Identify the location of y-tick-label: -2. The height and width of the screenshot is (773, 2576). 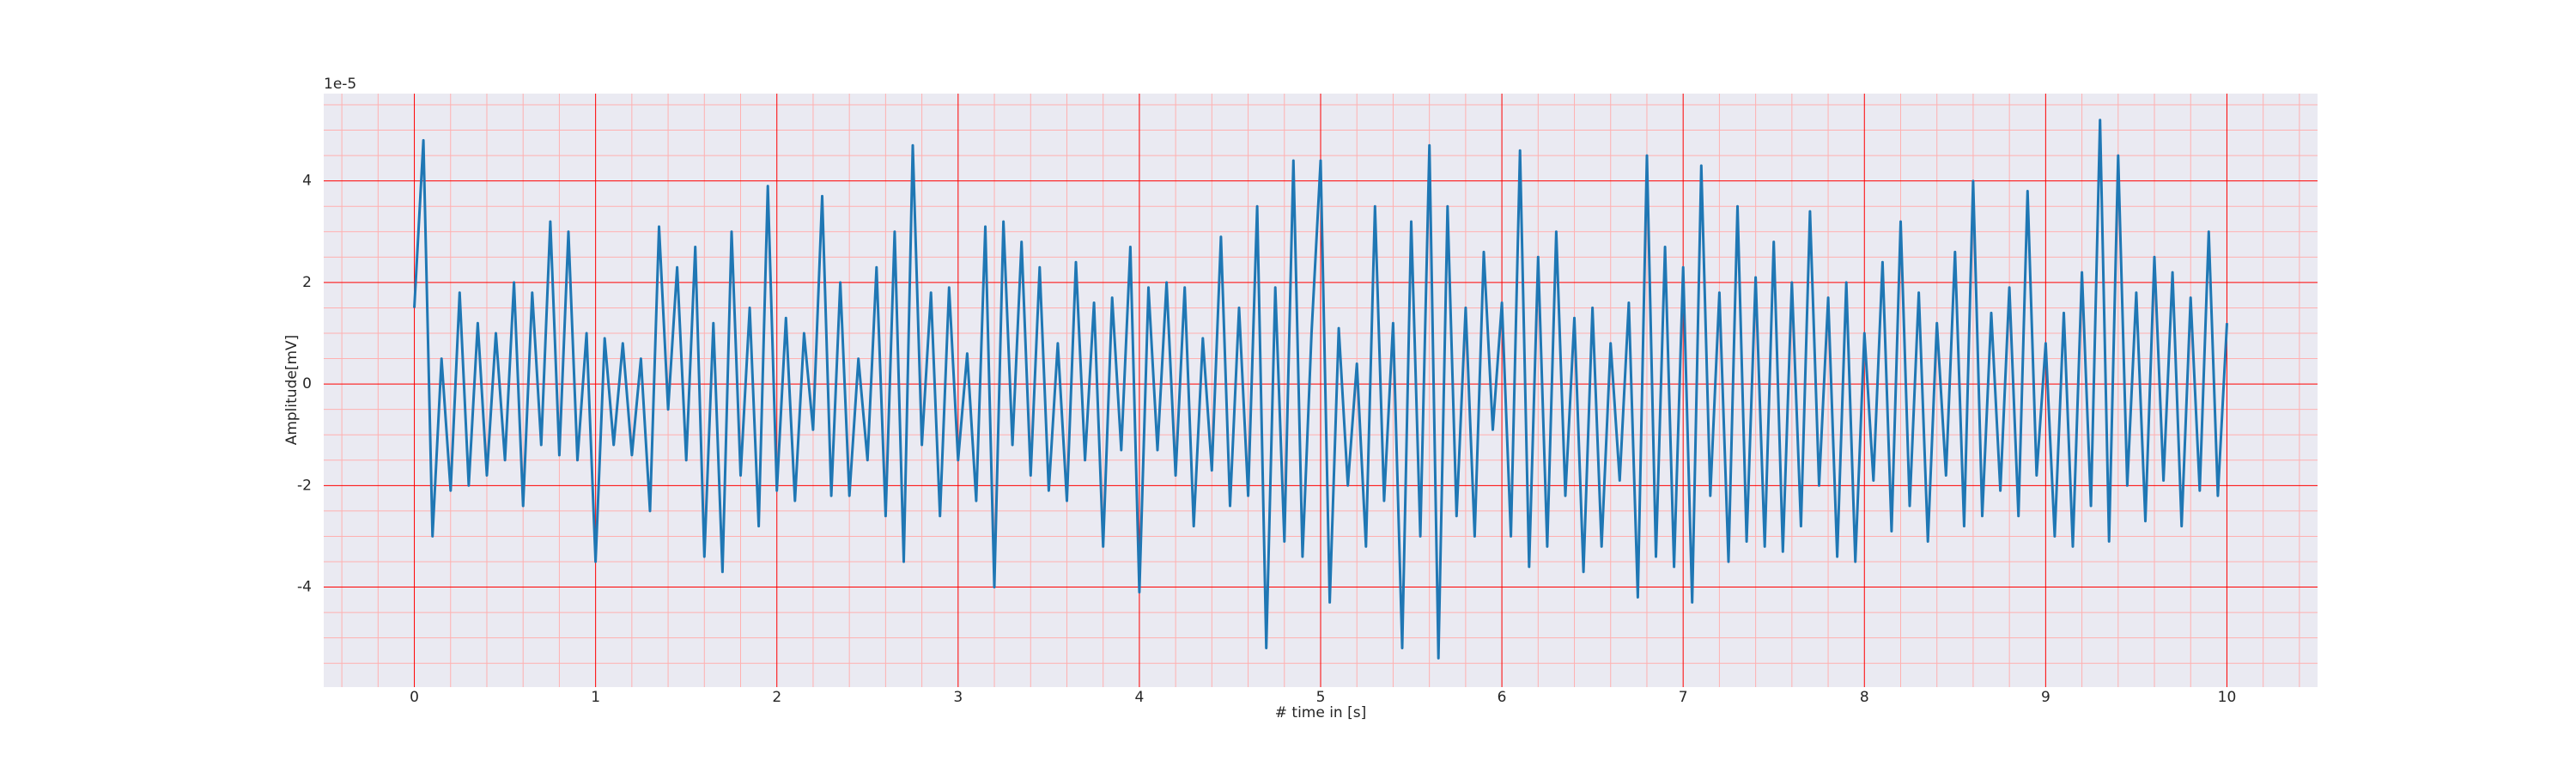
(304, 486).